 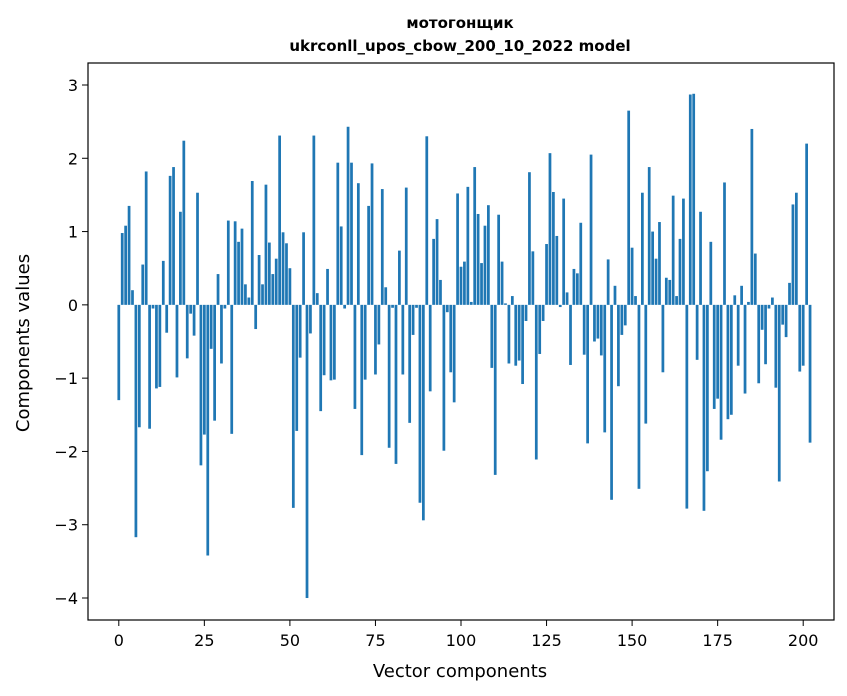 What do you see at coordinates (717, 640) in the screenshot?
I see `x-tick-label: 175` at bounding box center [717, 640].